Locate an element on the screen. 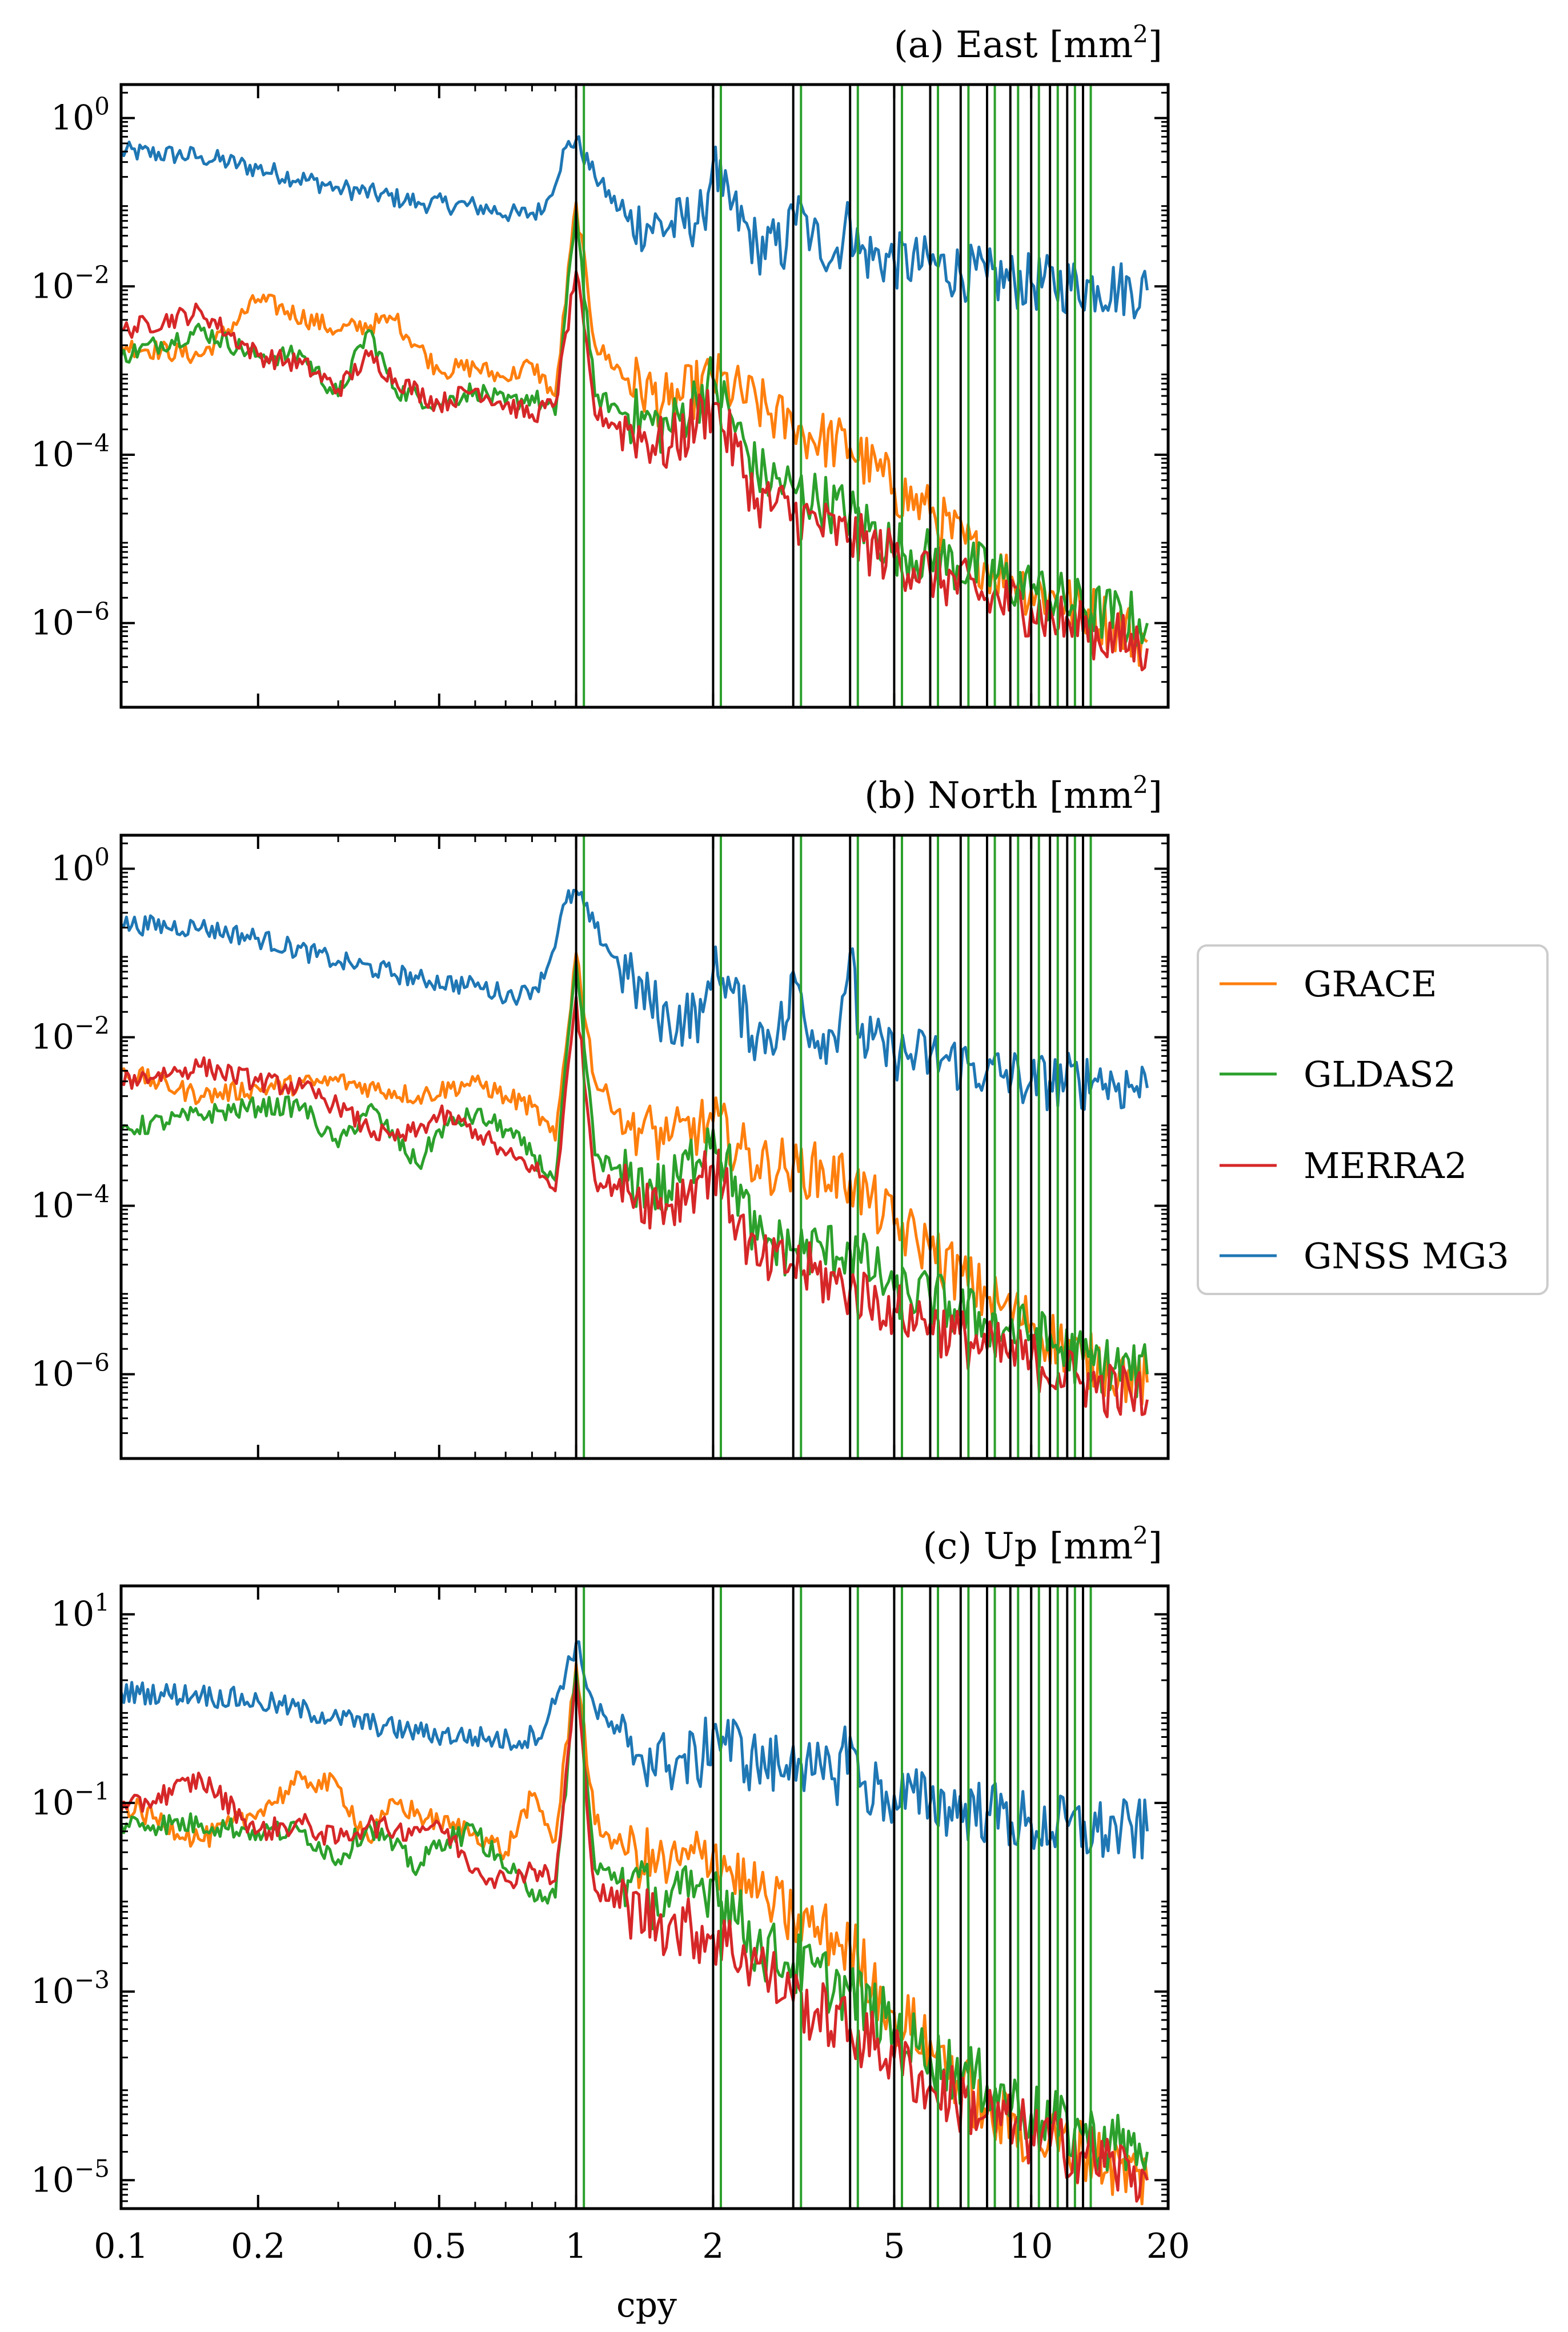  panel-east-title: (a) East [mm2] is located at coordinates (1028, 43).